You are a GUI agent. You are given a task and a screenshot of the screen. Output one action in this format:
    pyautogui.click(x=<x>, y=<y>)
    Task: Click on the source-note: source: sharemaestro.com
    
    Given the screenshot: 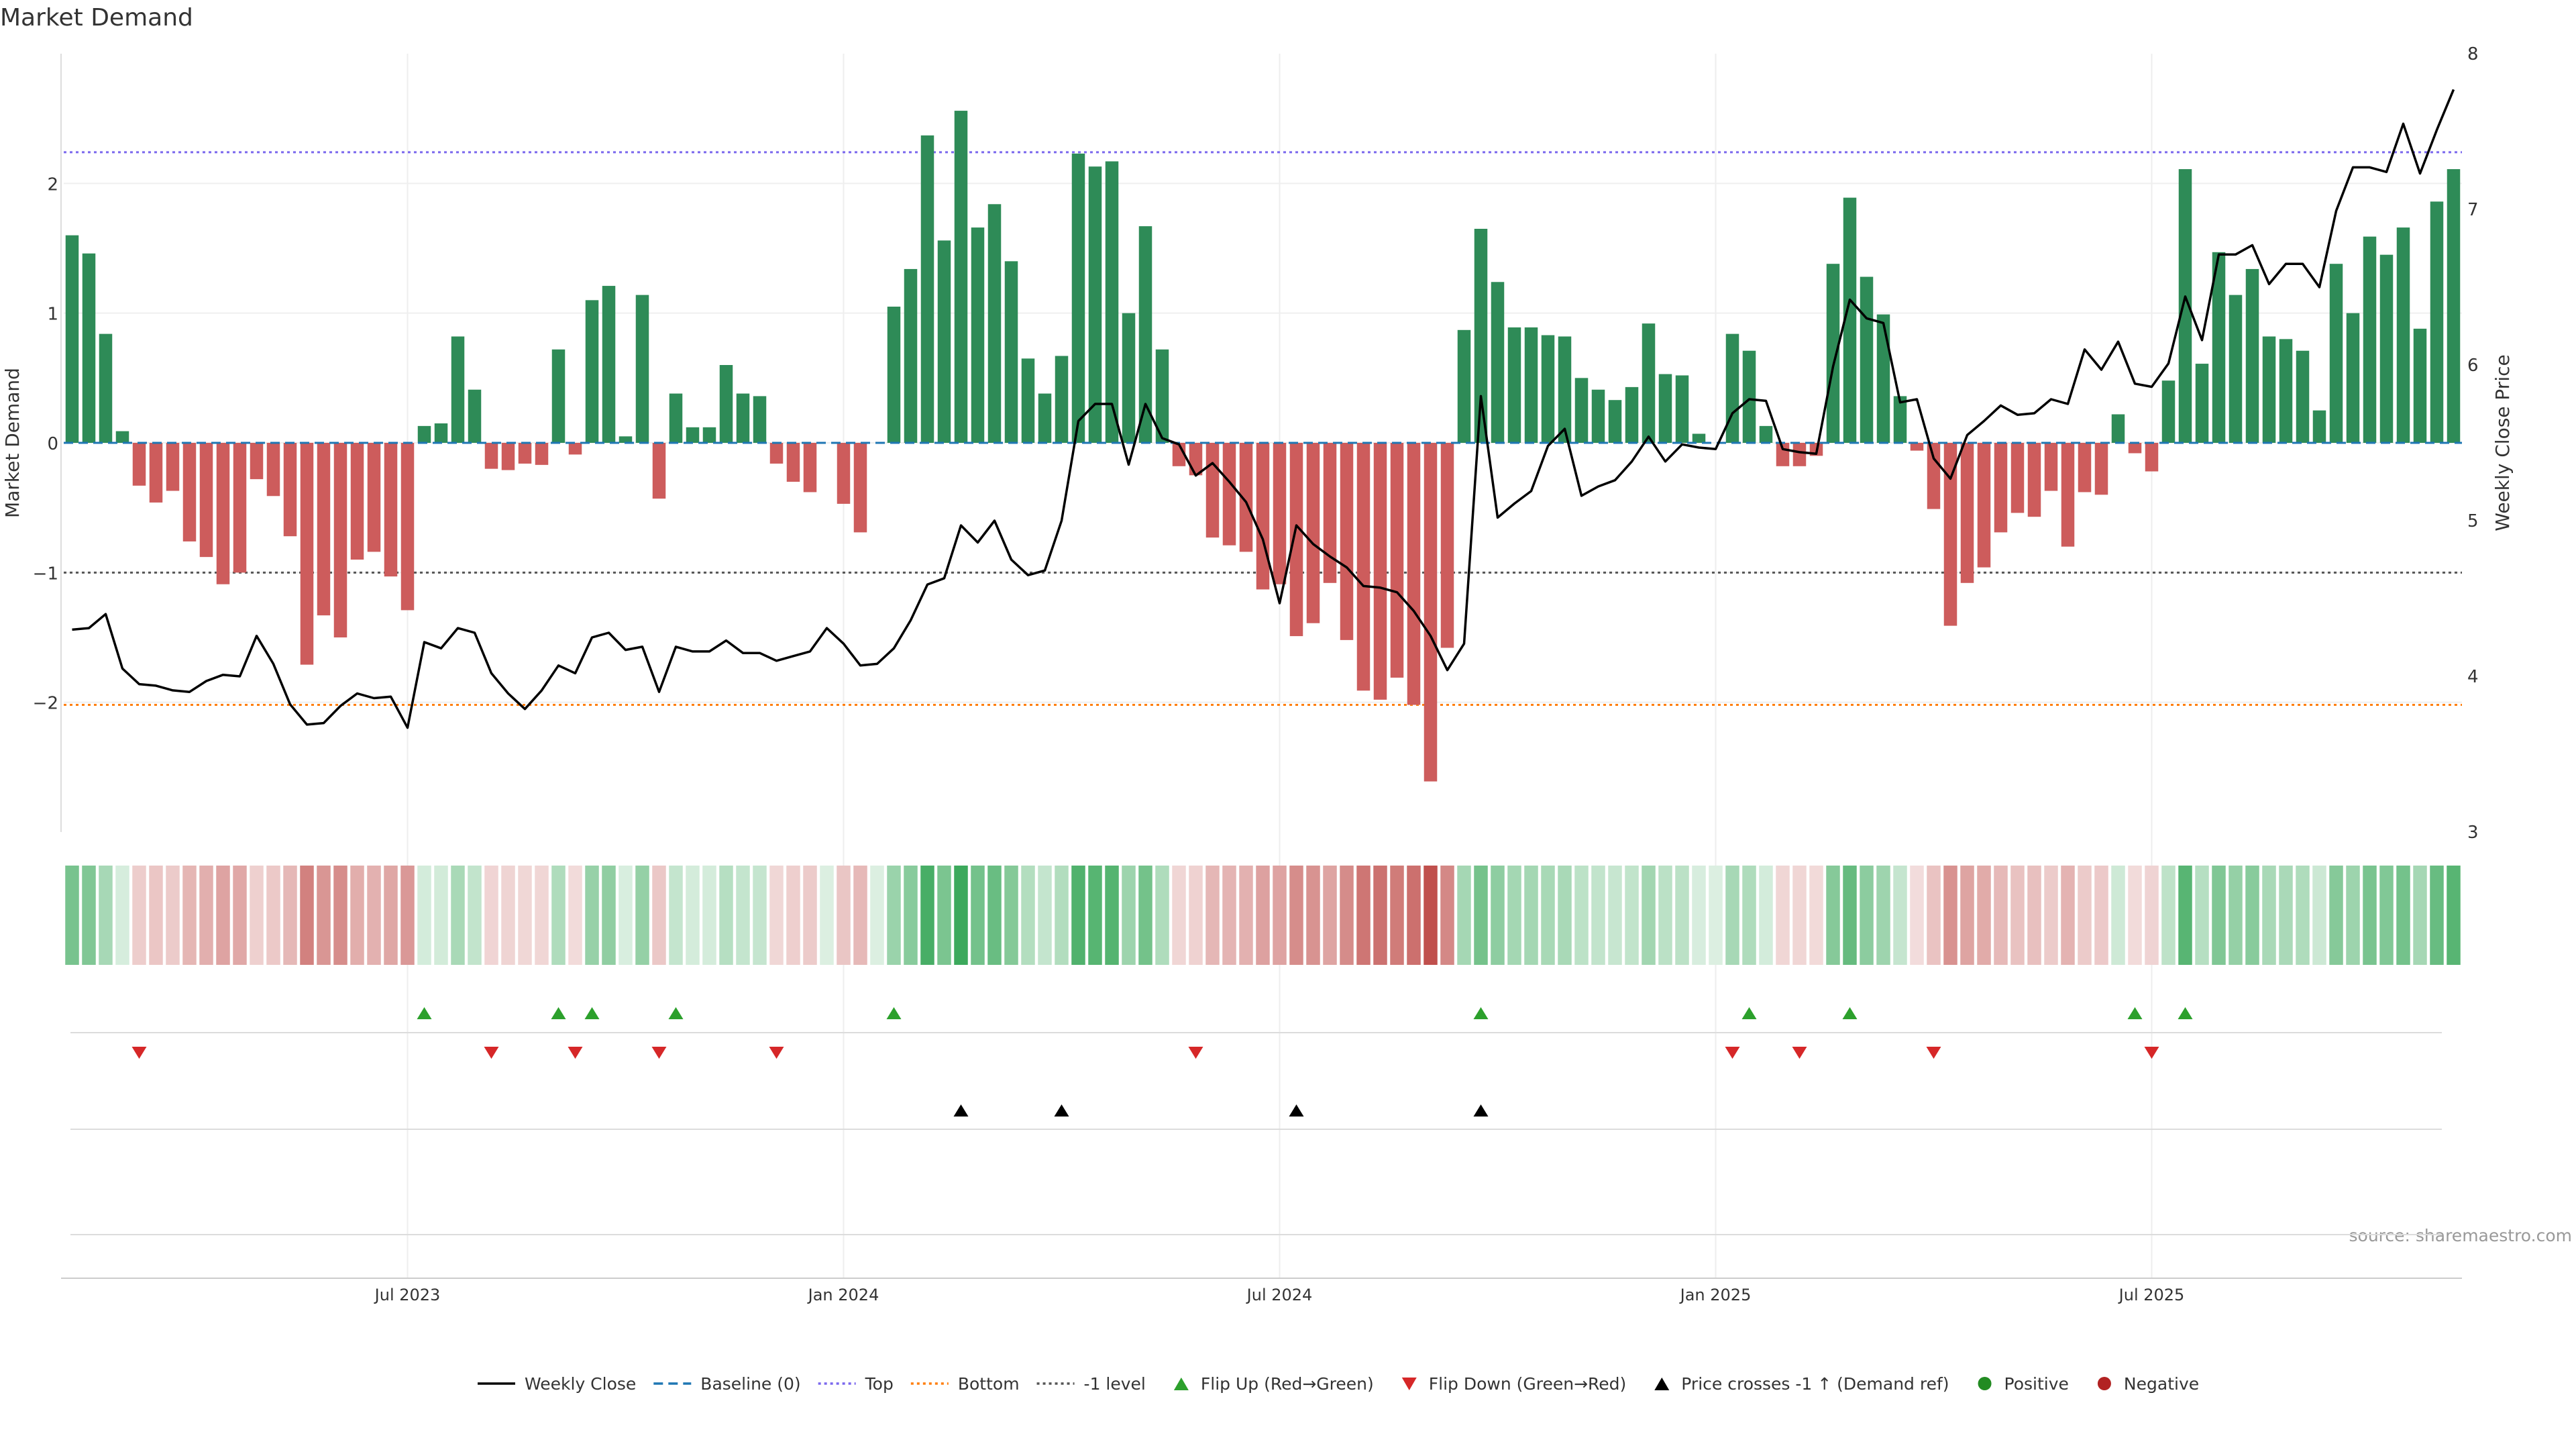 What is the action you would take?
    pyautogui.click(x=2461, y=1235)
    